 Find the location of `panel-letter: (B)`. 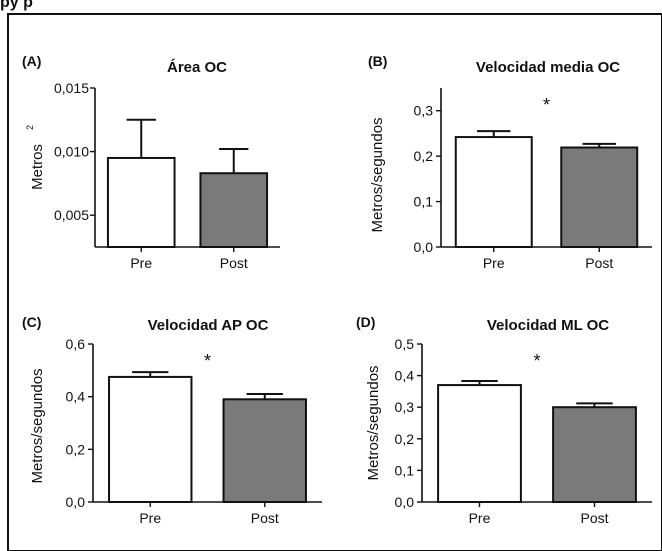

panel-letter: (B) is located at coordinates (377, 61).